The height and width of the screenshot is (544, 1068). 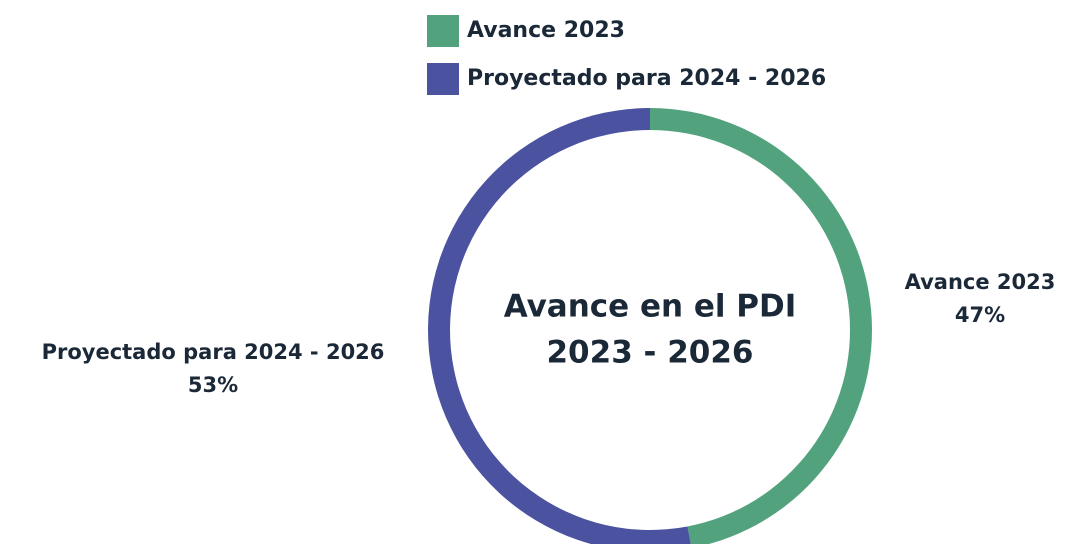 What do you see at coordinates (980, 315) in the screenshot?
I see `segment-value: 47%` at bounding box center [980, 315].